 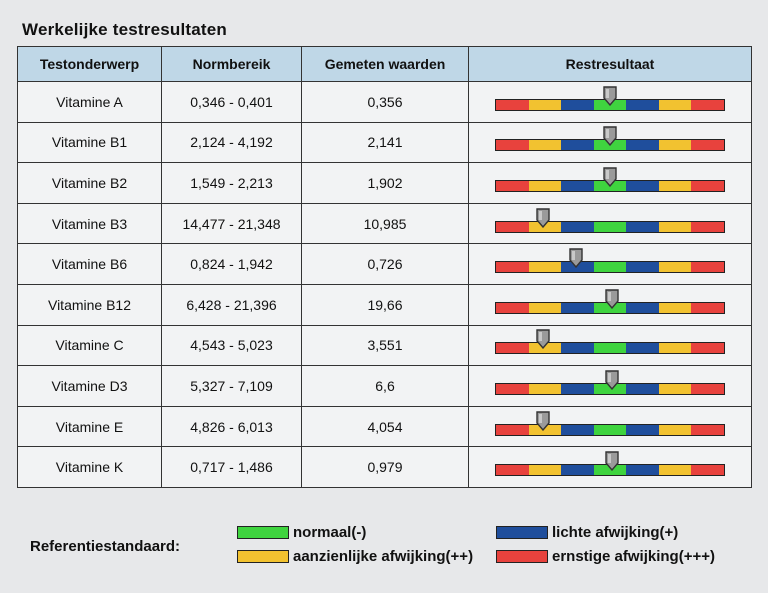 I want to click on header-subject: Testonderwerp, so click(x=89, y=64).